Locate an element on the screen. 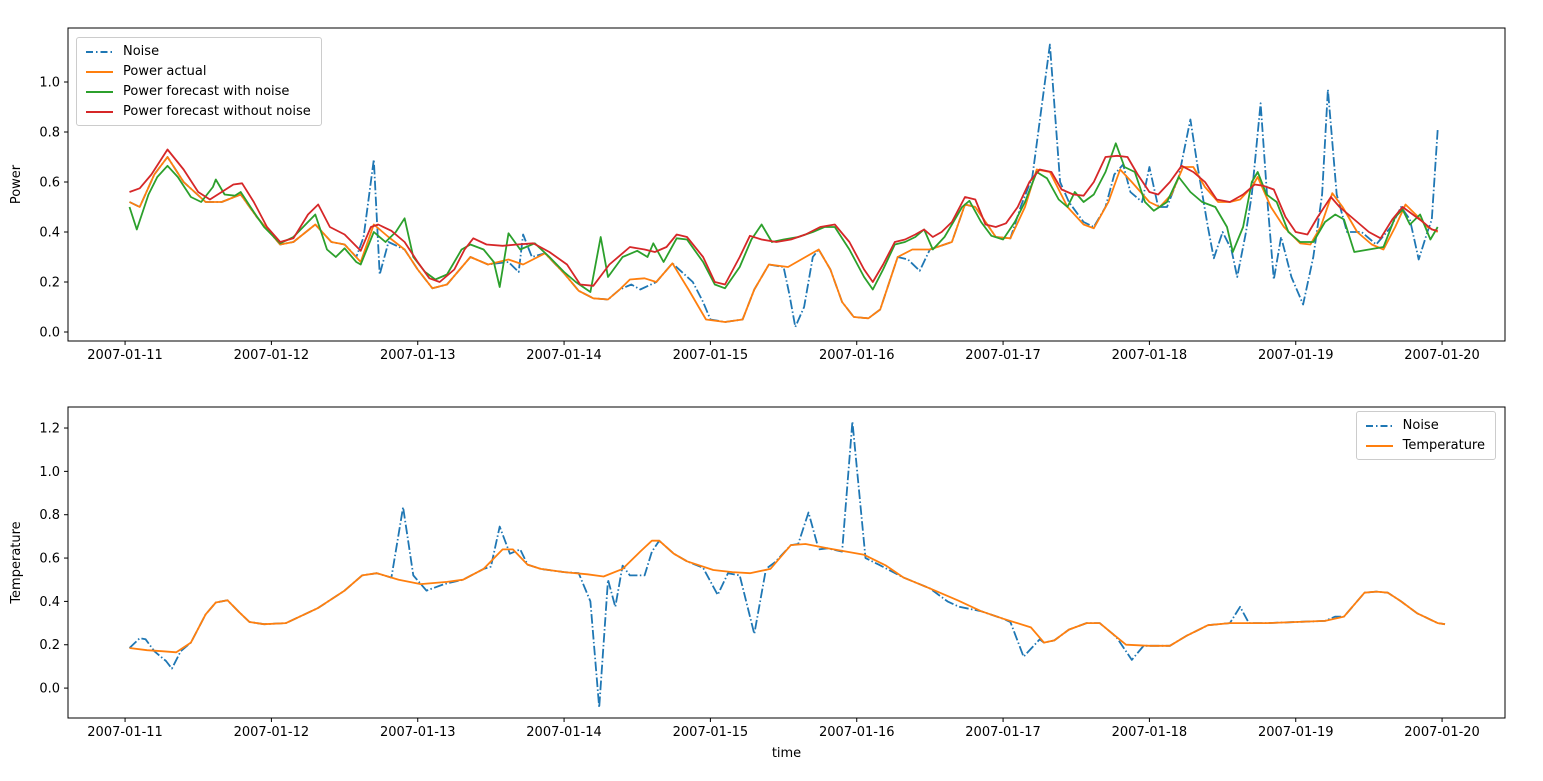 The image size is (1543, 781). legend-item-forecast-without-noise: Power forecast without noise is located at coordinates (198, 111).